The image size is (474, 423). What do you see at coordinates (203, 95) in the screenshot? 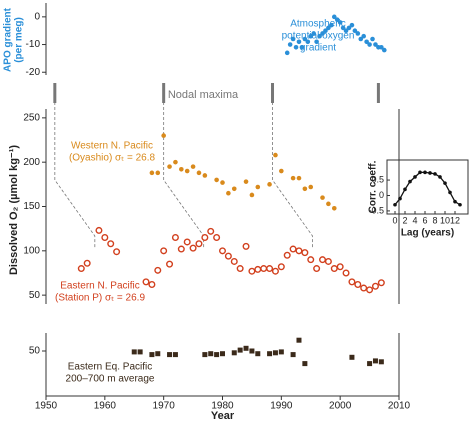
I see `nodal-label: Nodal maxima` at bounding box center [203, 95].